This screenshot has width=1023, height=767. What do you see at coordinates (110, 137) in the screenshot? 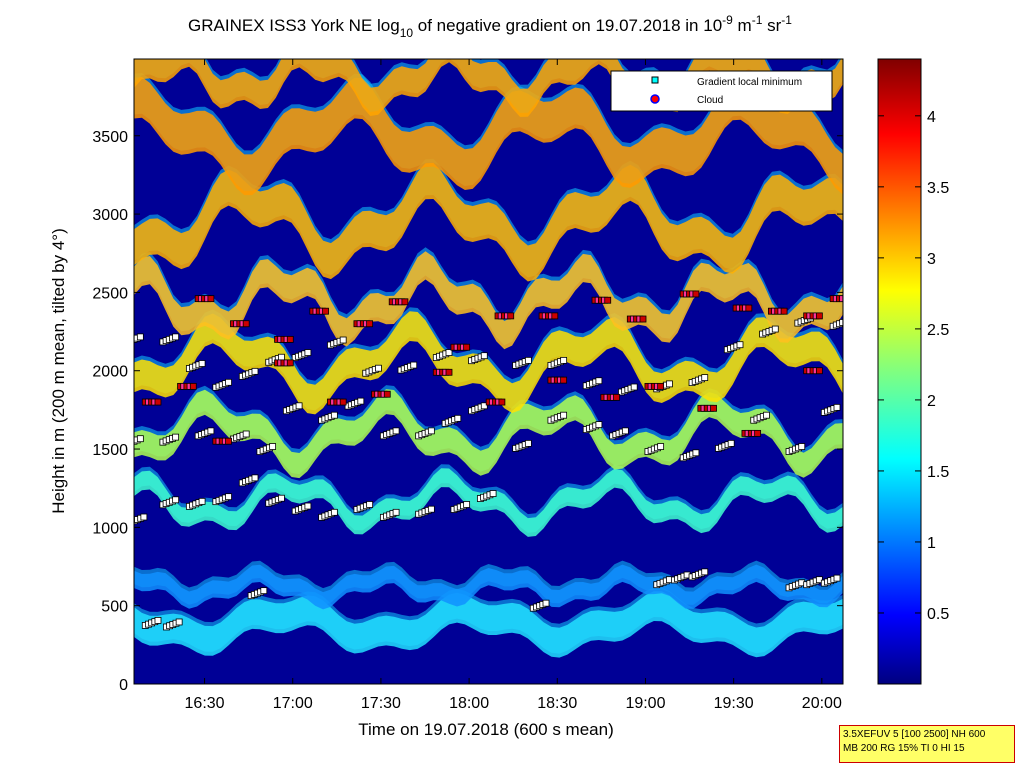
I see `y-tick-label: 3500` at bounding box center [110, 137].